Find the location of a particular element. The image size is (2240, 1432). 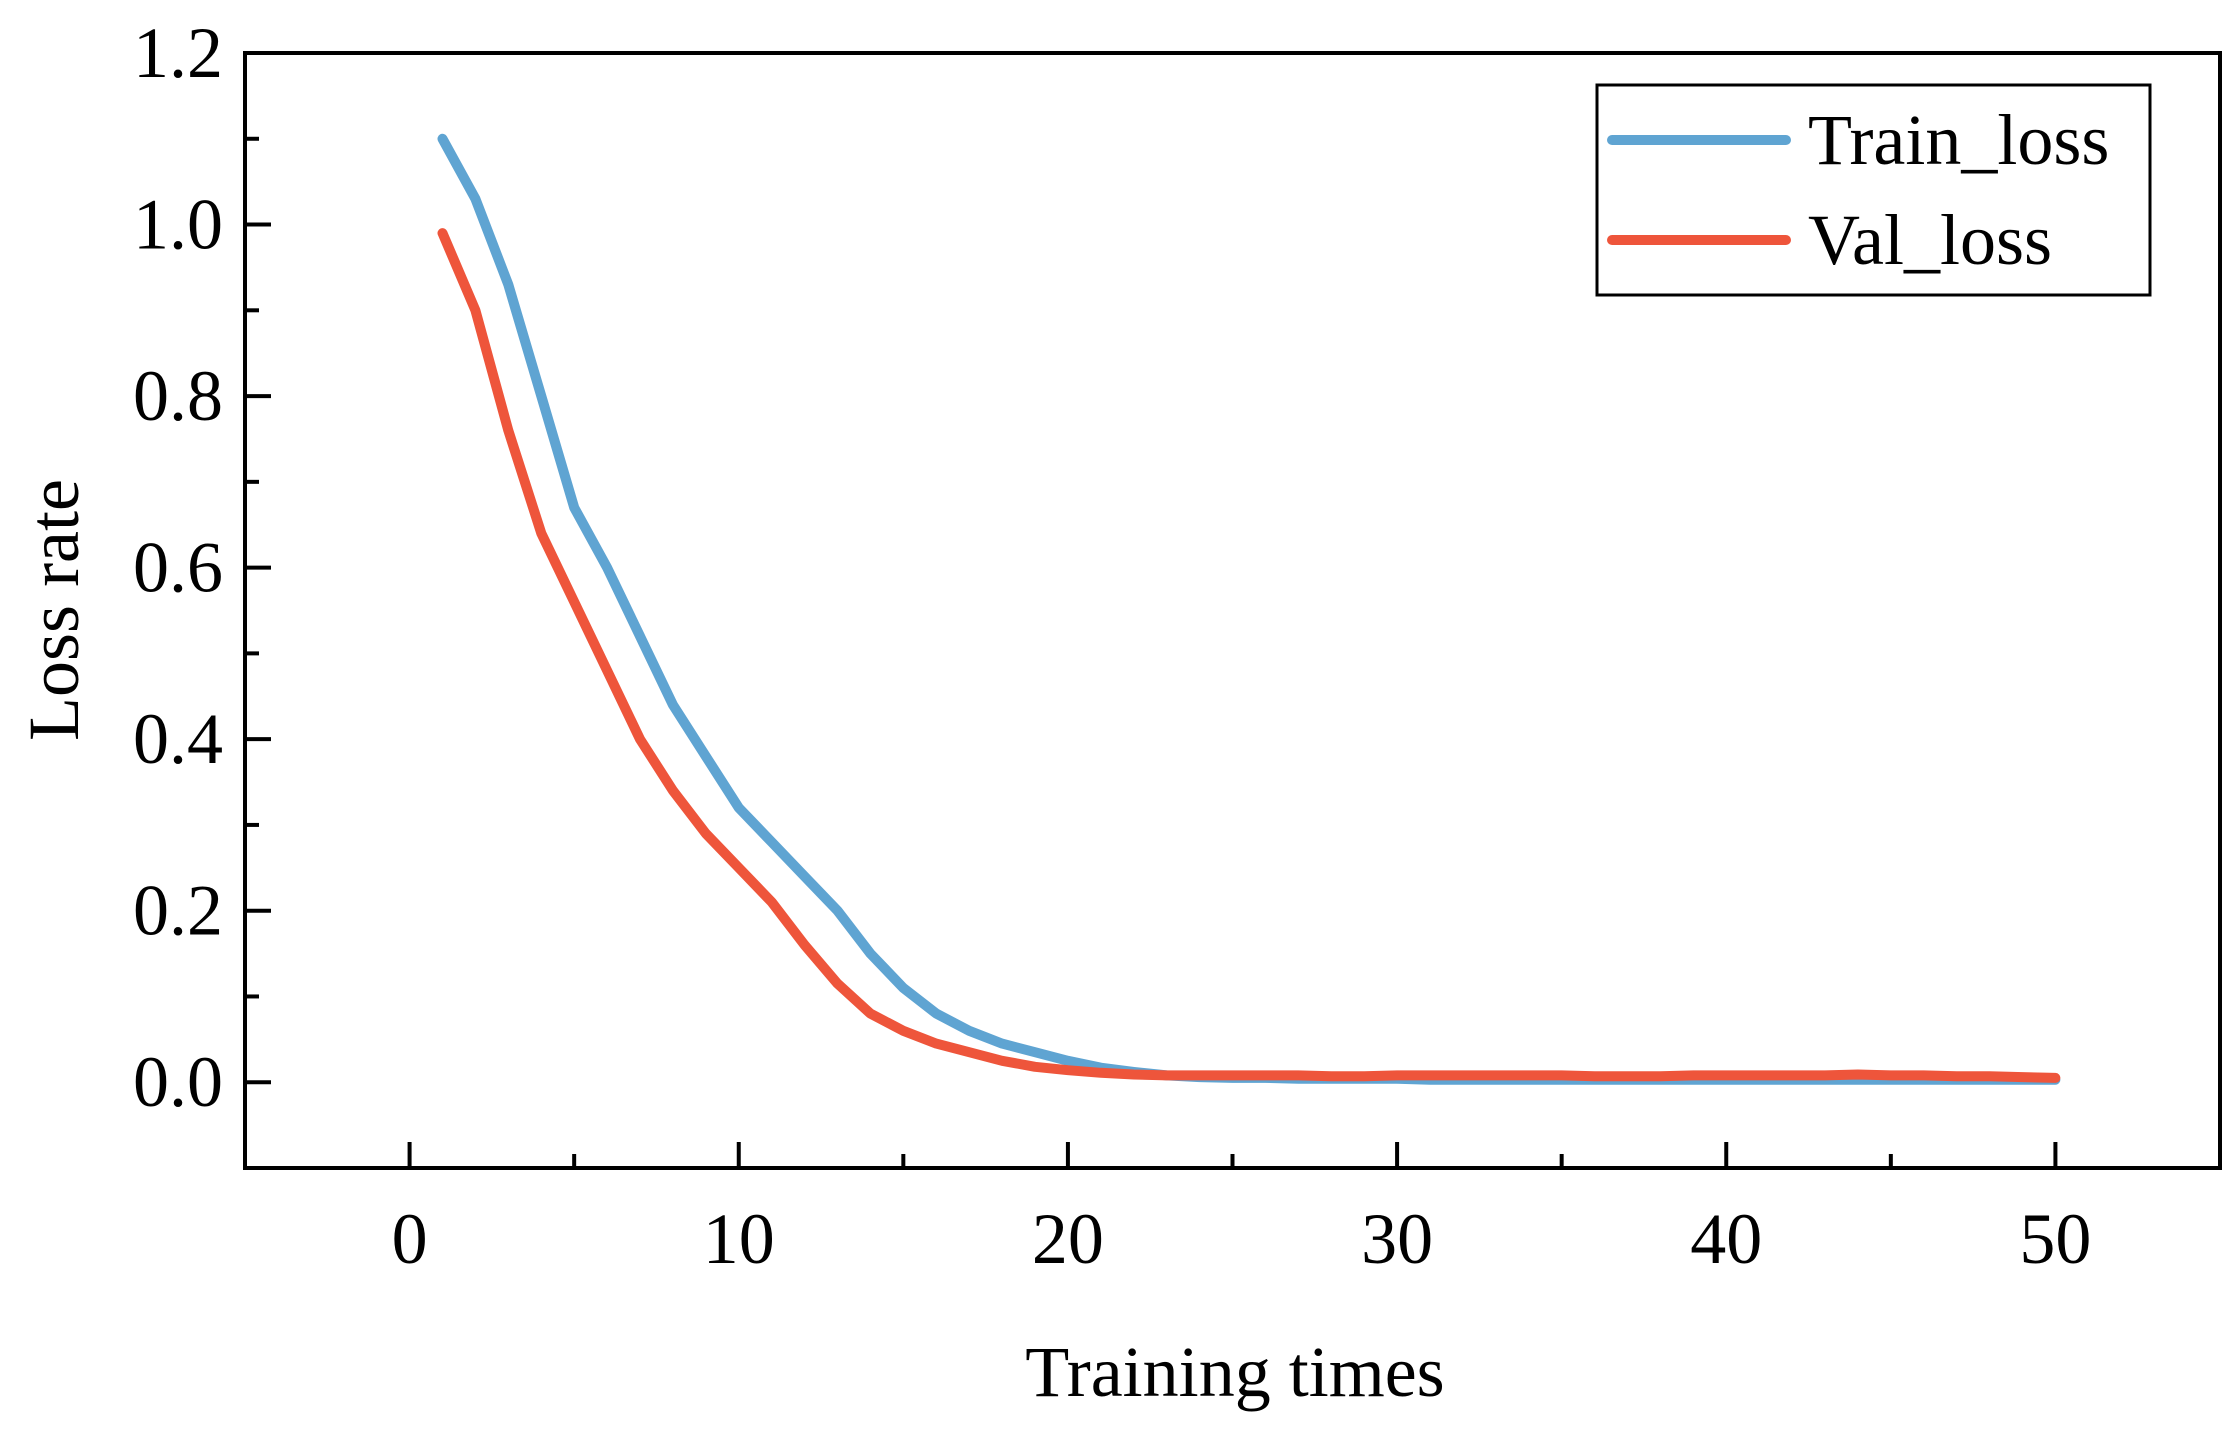

legend-label-val-loss: Val_loss is located at coordinates (1930, 240).